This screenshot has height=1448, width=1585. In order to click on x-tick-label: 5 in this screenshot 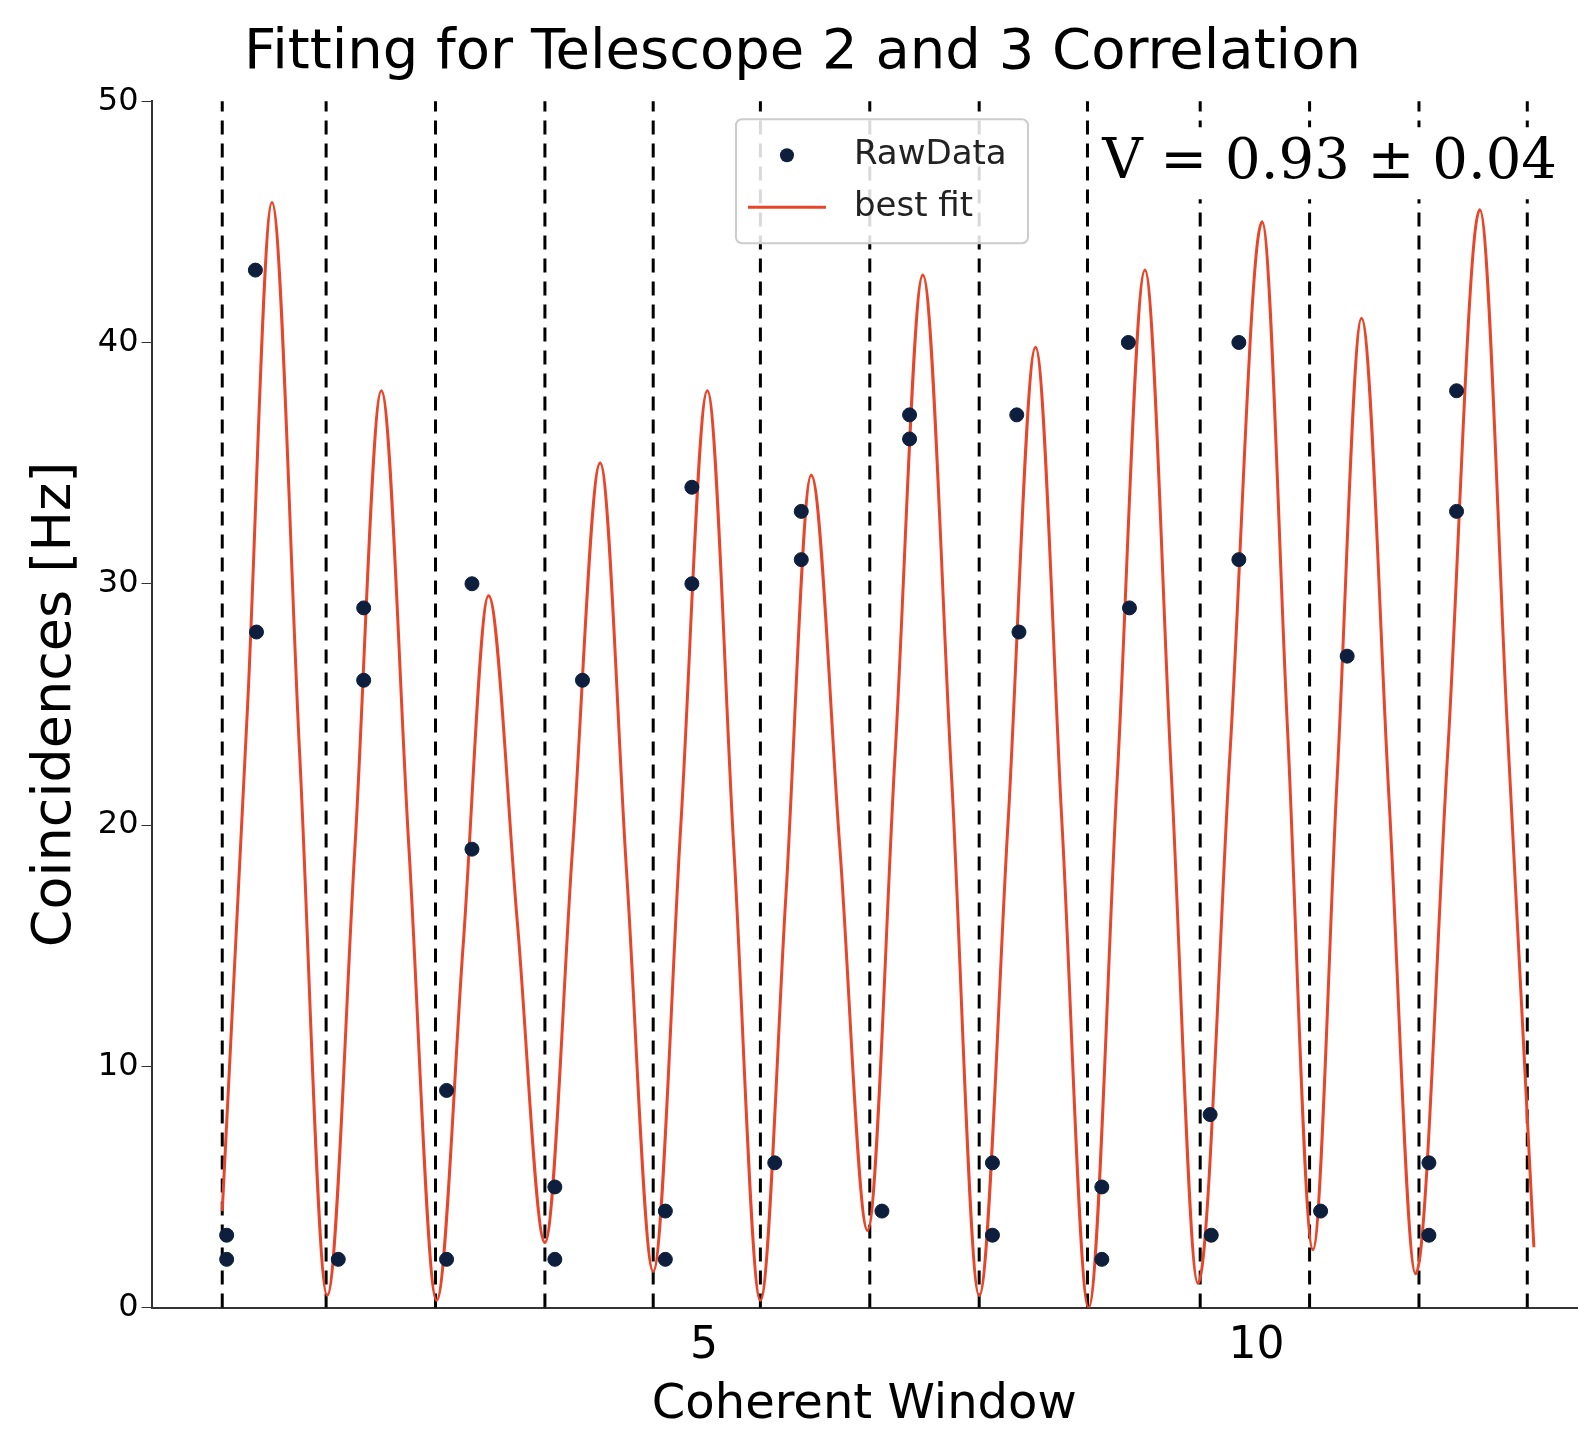, I will do `click(704, 1343)`.